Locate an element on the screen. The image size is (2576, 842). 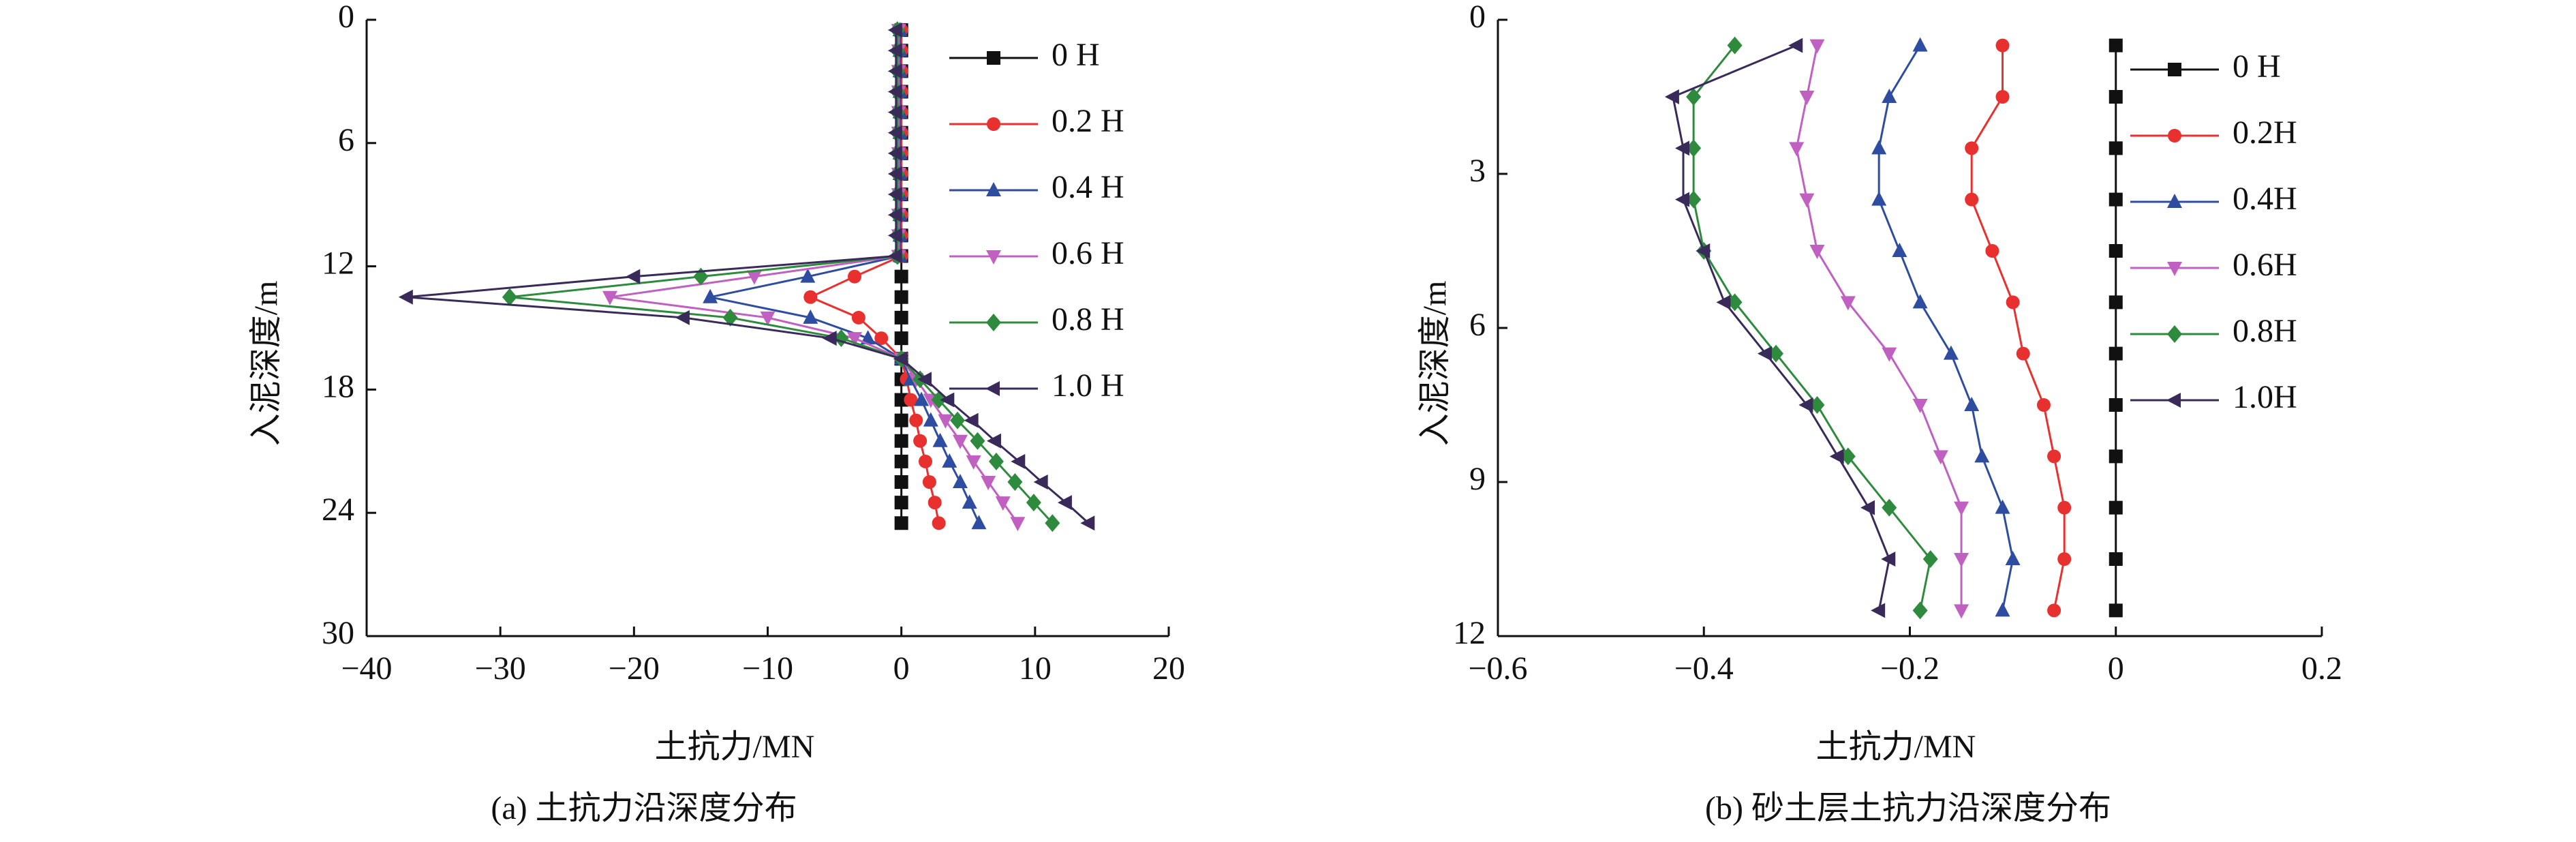
x-tick-label: −30 is located at coordinates (500, 668).